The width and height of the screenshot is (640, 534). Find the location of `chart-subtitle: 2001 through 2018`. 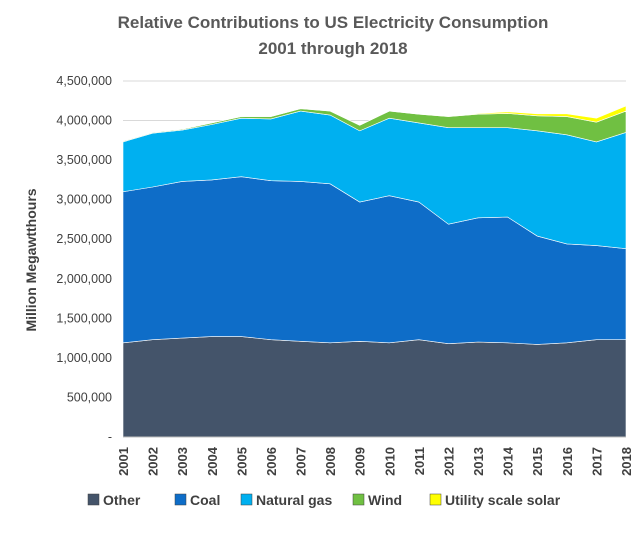

chart-subtitle: 2001 through 2018 is located at coordinates (332, 48).